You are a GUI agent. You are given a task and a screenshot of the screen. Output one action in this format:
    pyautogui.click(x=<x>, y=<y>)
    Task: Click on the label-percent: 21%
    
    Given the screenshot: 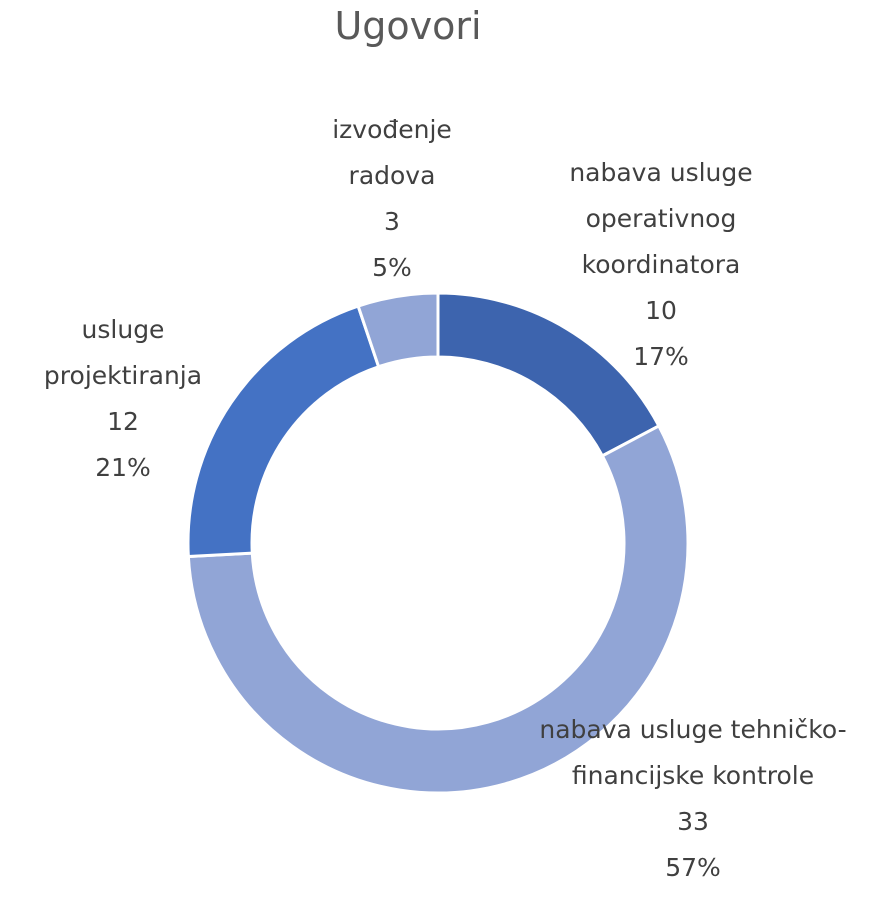 What is the action you would take?
    pyautogui.click(x=123, y=467)
    